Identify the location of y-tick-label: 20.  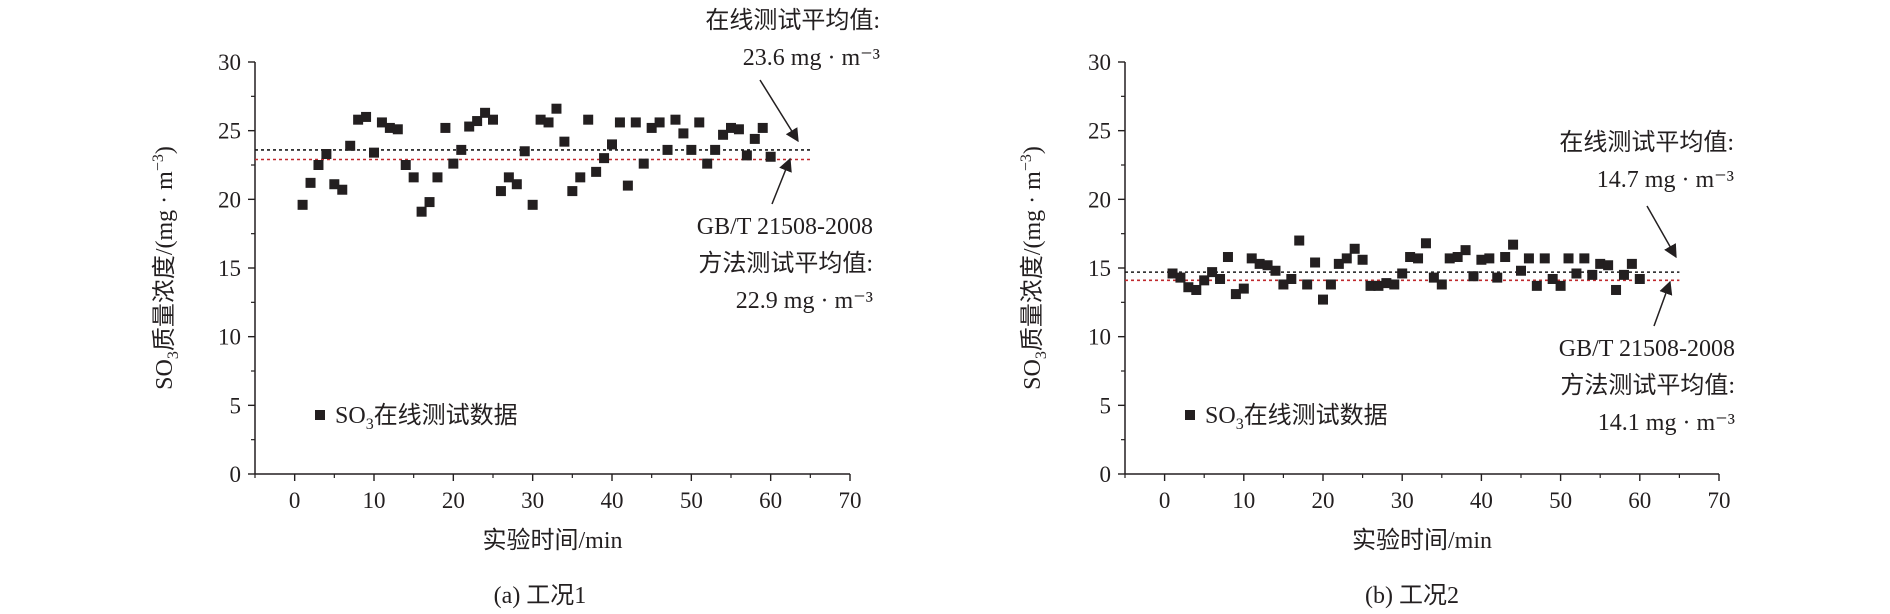
(1099, 199).